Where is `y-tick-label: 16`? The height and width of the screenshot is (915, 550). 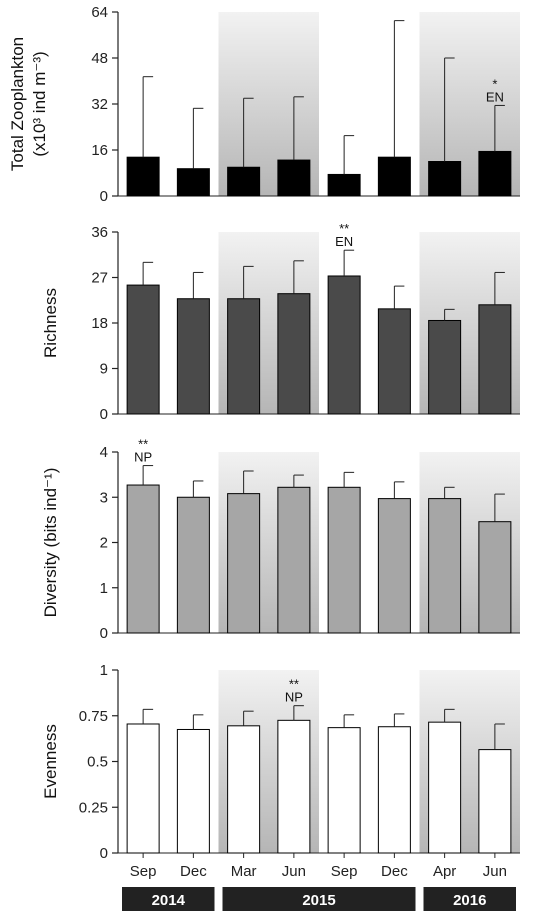
y-tick-label: 16 is located at coordinates (99, 150).